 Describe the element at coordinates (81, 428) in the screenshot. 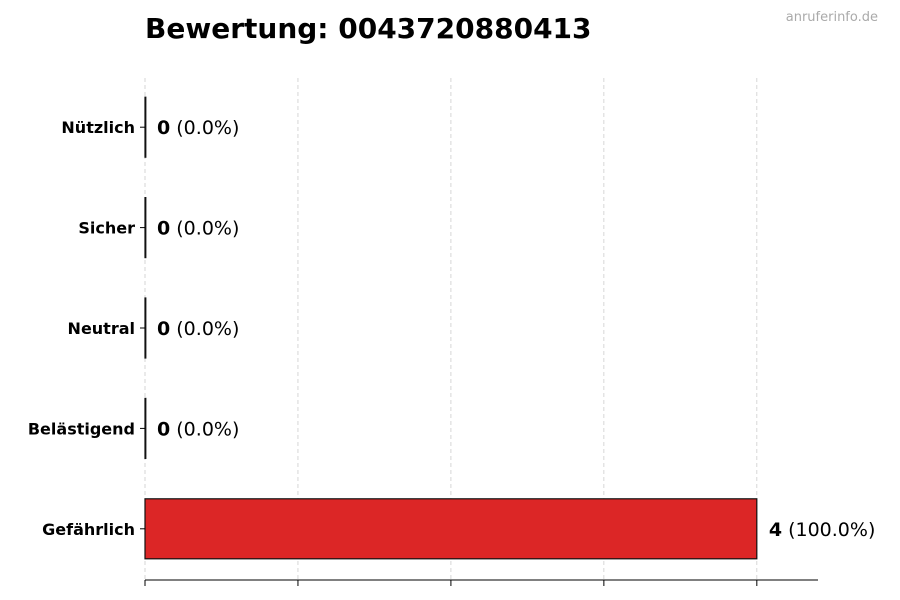

I see `category-label: Belästigend` at that location.